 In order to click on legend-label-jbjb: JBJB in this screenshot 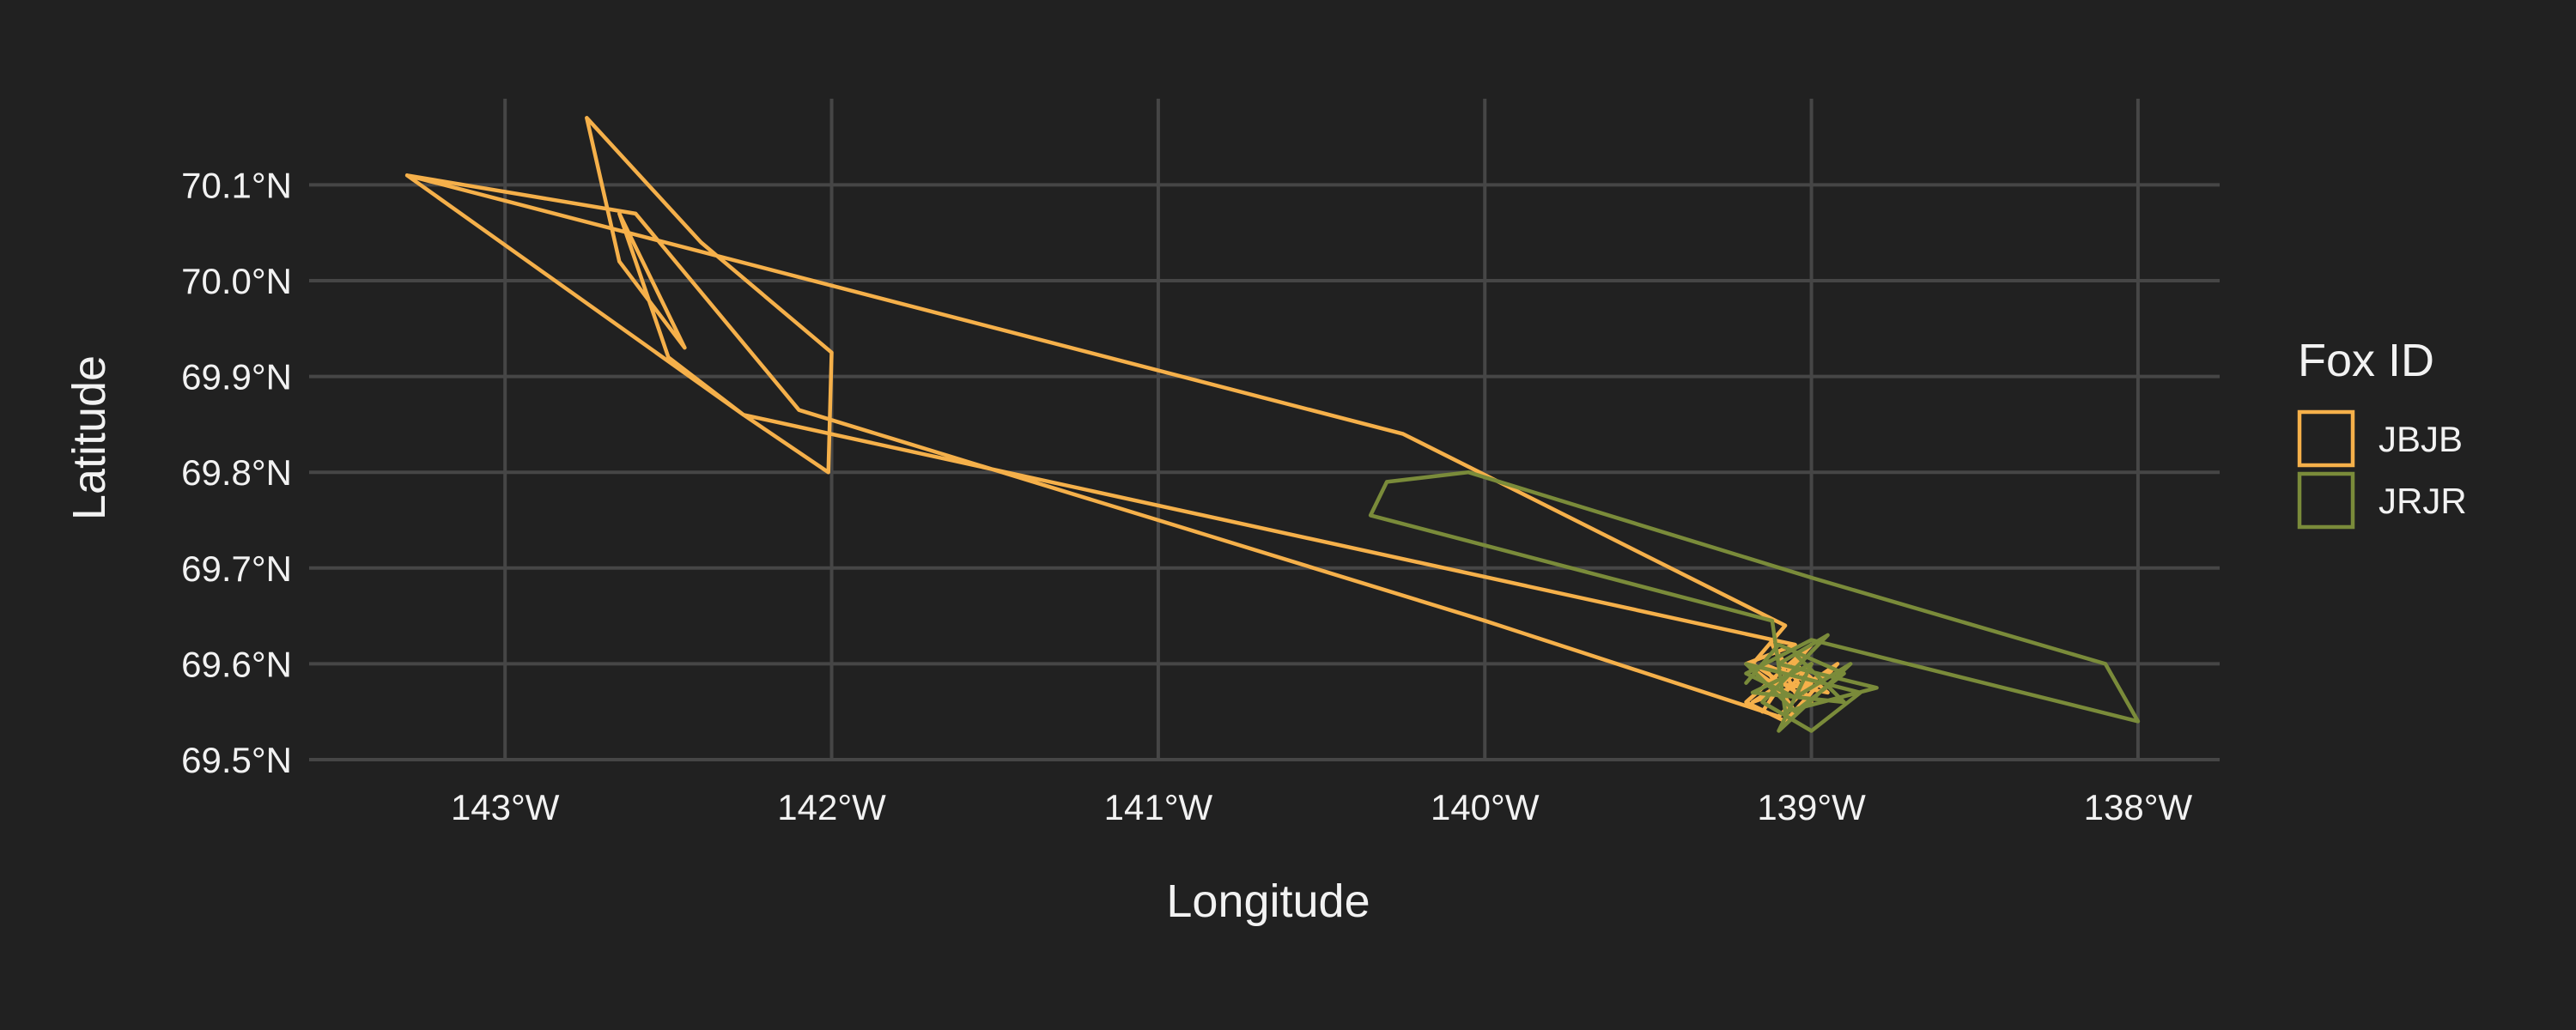, I will do `click(2421, 439)`.